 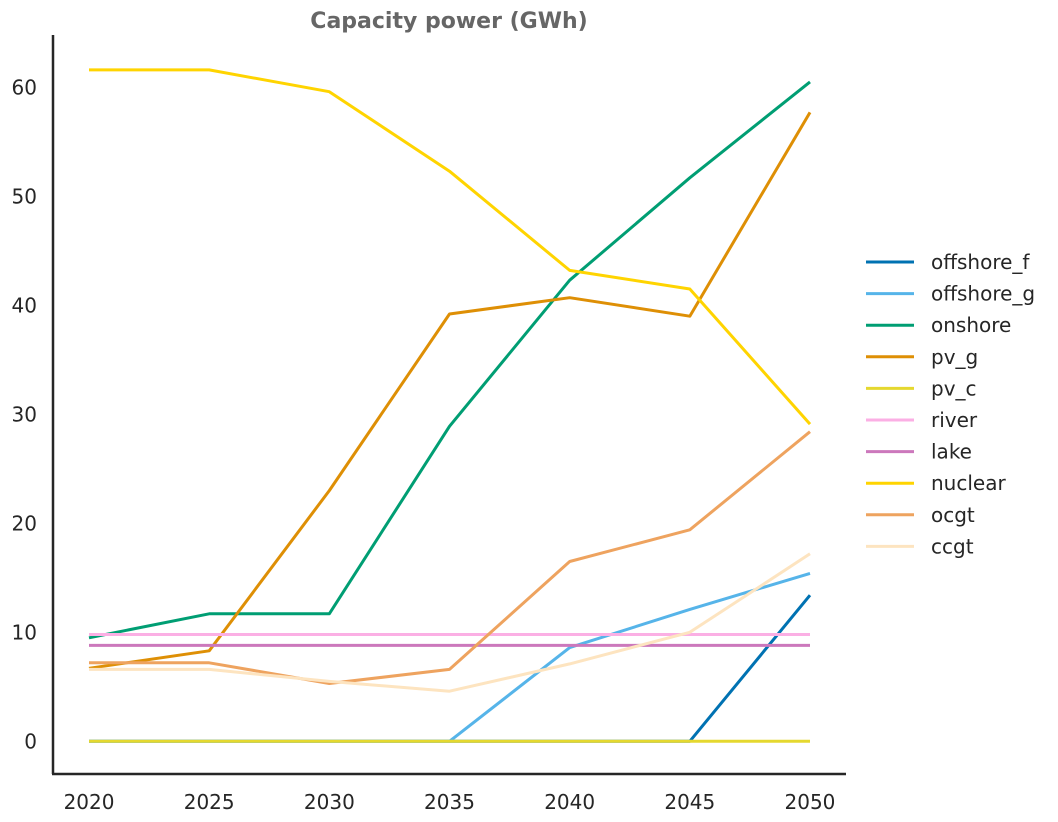 What do you see at coordinates (983, 294) in the screenshot?
I see `legend-label: offshore_g` at bounding box center [983, 294].